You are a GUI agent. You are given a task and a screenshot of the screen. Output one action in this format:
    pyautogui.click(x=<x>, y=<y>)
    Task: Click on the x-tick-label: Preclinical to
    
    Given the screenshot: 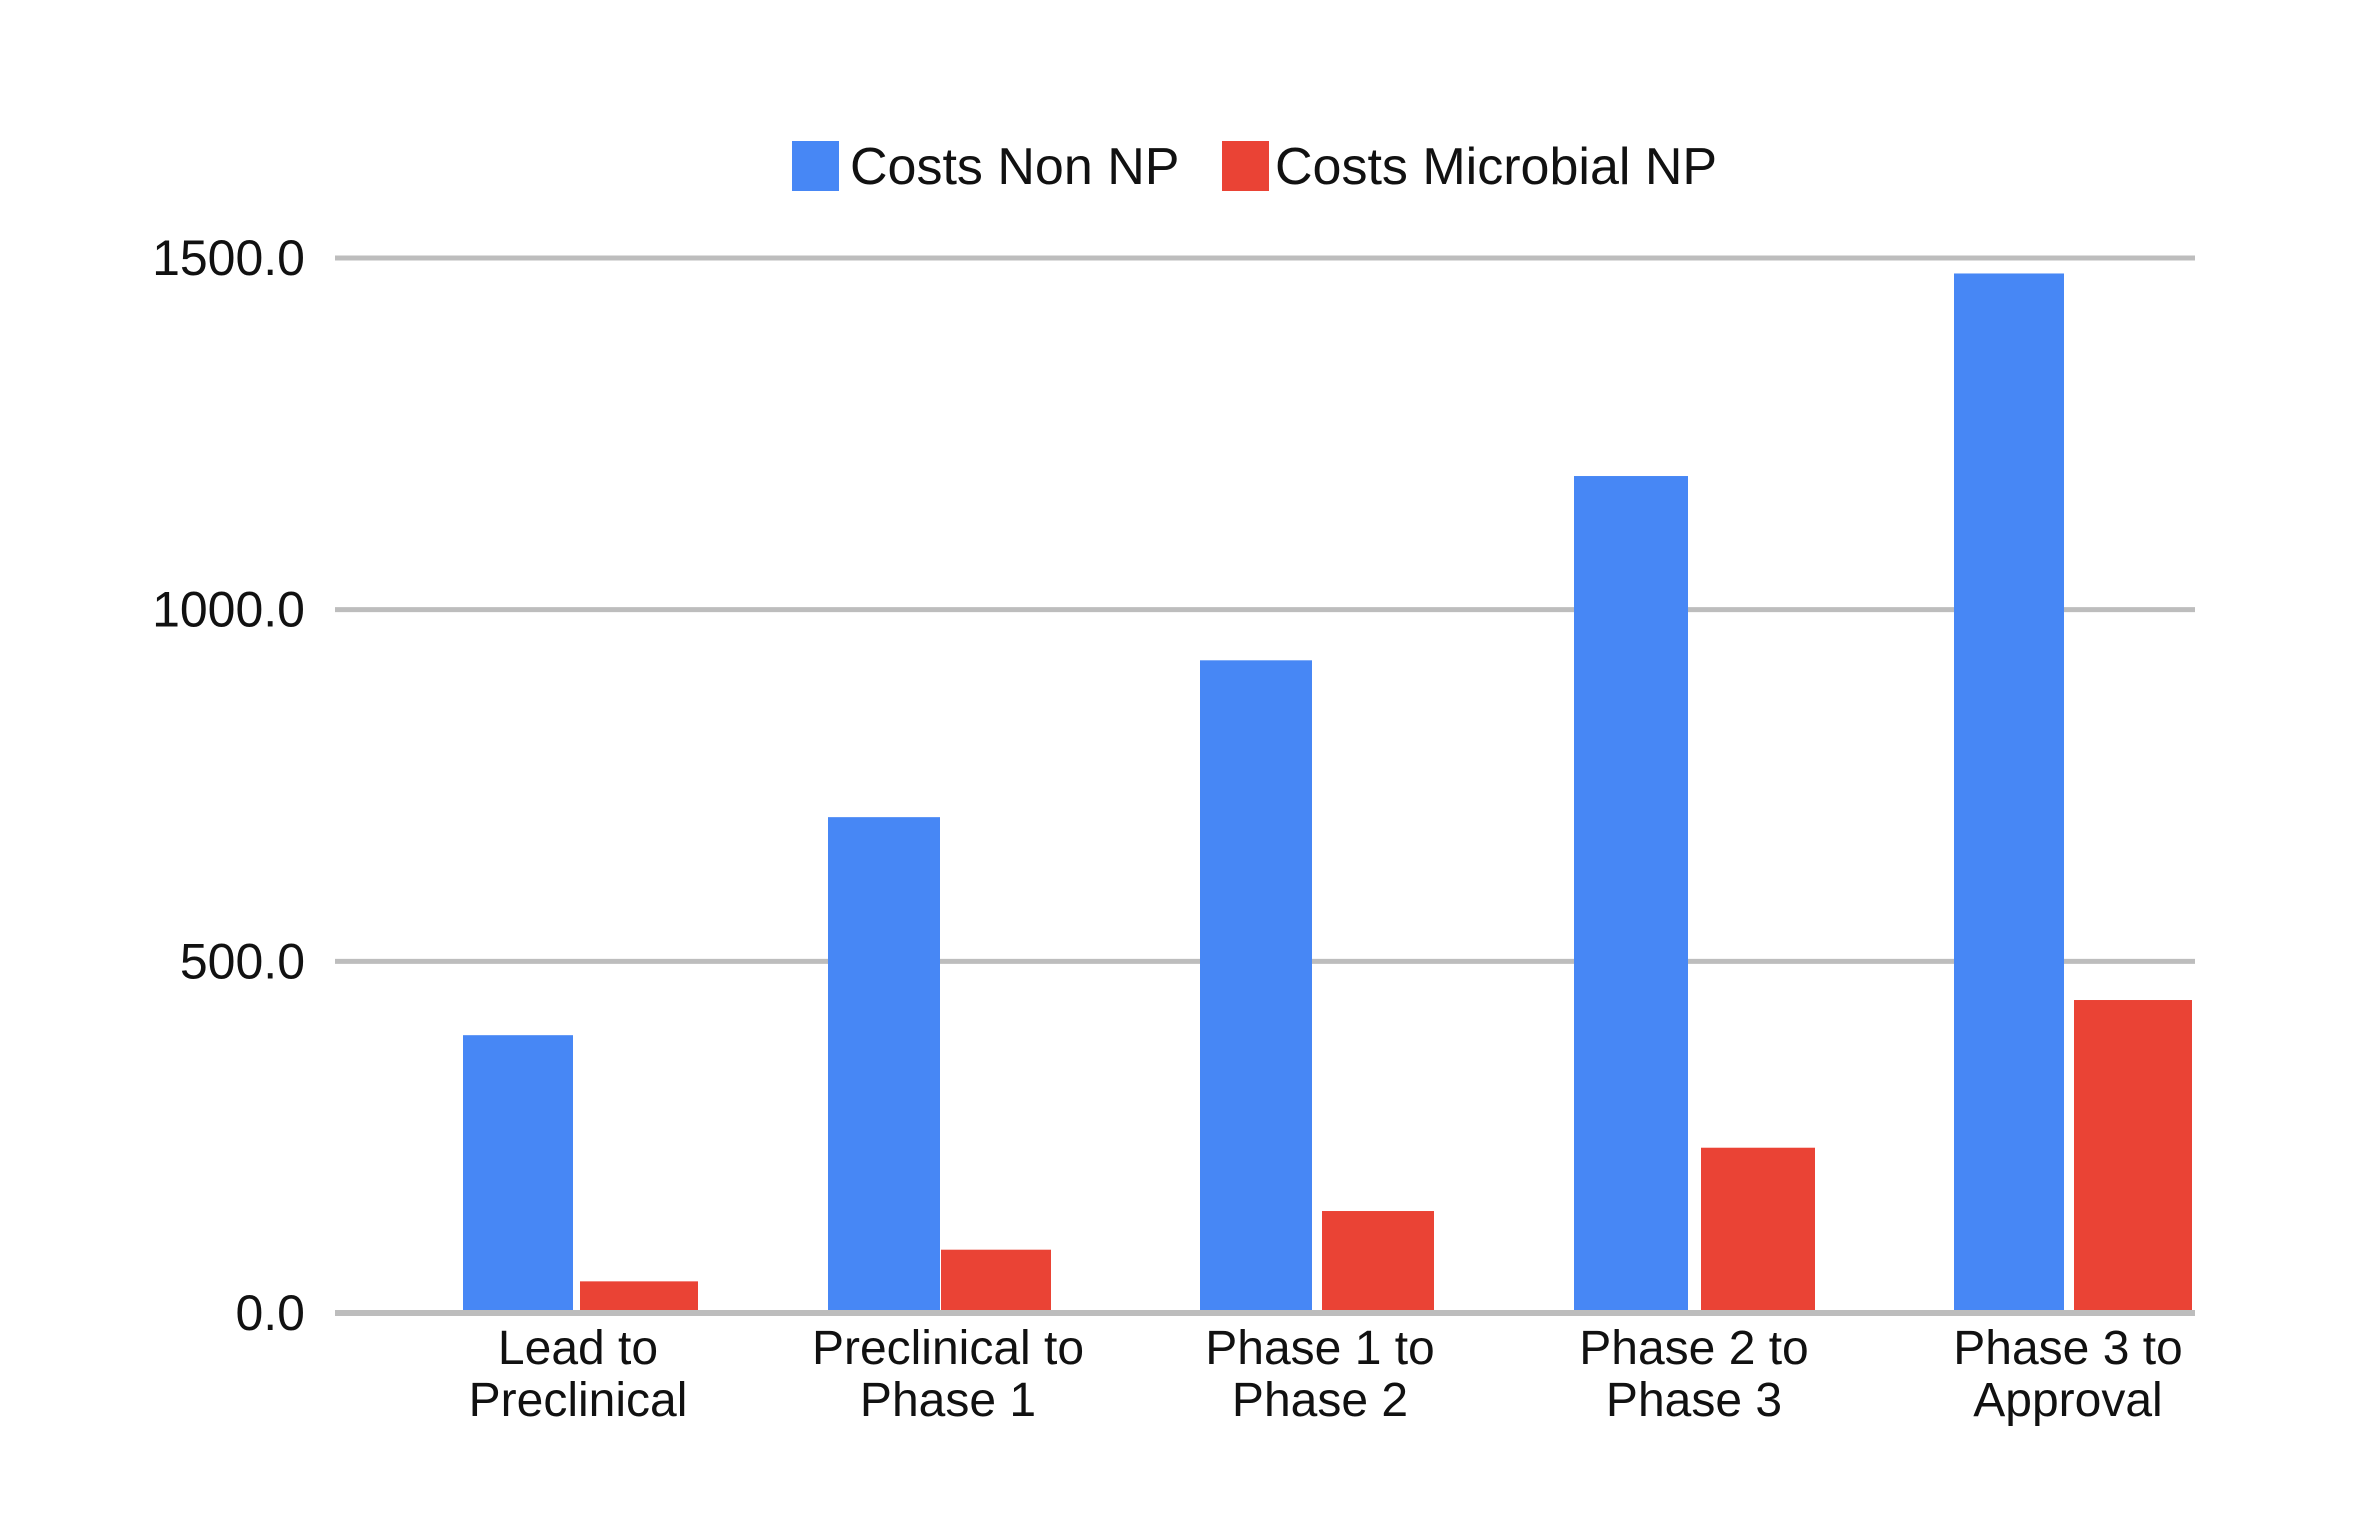 What is the action you would take?
    pyautogui.click(x=948, y=1348)
    